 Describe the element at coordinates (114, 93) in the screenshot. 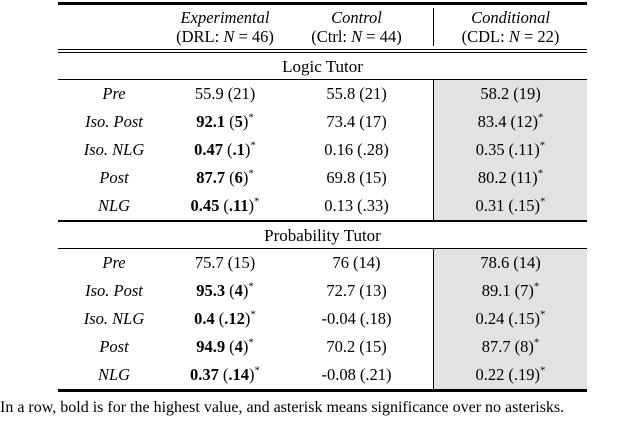

I see `row-label: Pre` at that location.